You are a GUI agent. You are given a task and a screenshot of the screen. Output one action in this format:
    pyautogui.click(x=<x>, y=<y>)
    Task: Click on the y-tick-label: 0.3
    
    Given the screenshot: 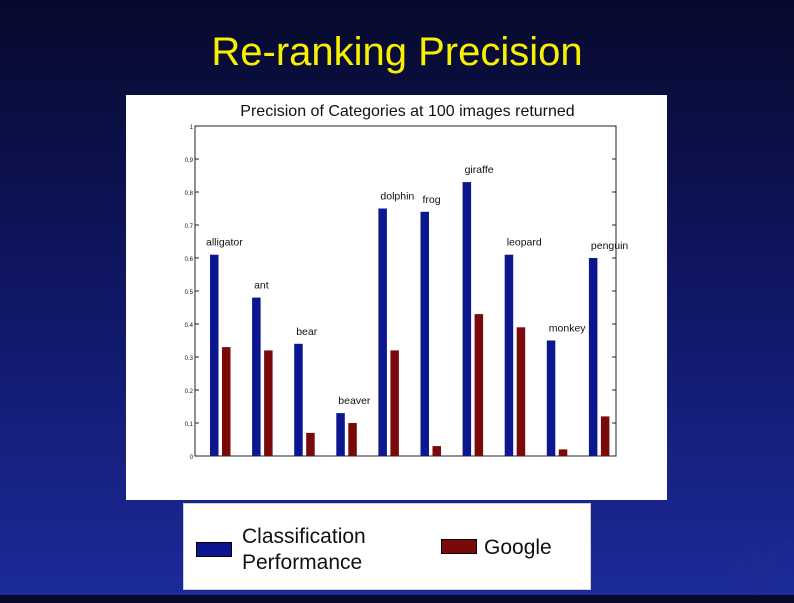 What is the action you would take?
    pyautogui.click(x=189, y=359)
    